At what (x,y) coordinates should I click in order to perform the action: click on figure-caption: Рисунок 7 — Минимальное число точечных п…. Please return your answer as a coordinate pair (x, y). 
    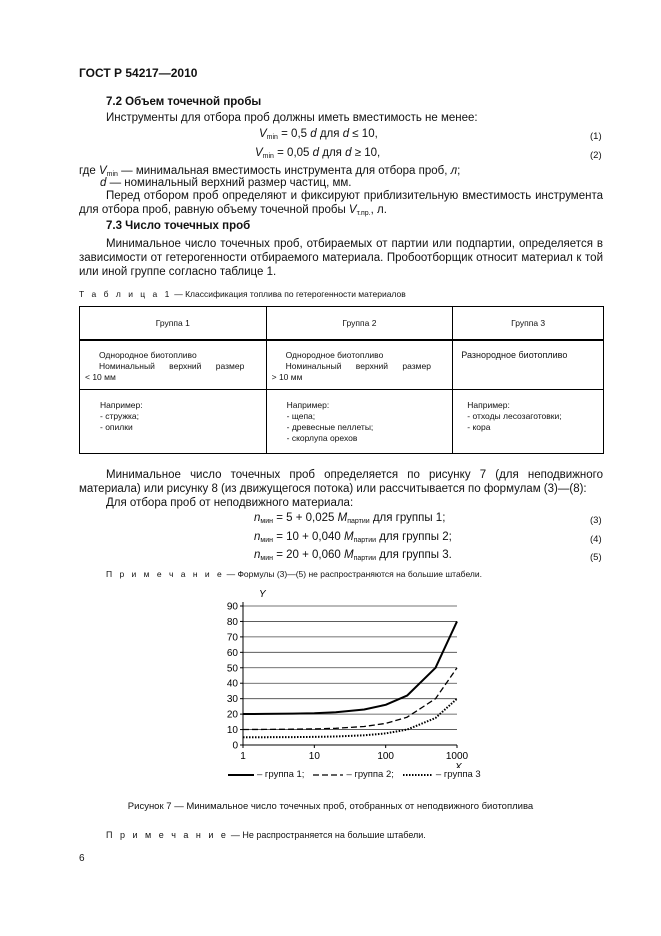
    Looking at the image, I should click on (330, 806).